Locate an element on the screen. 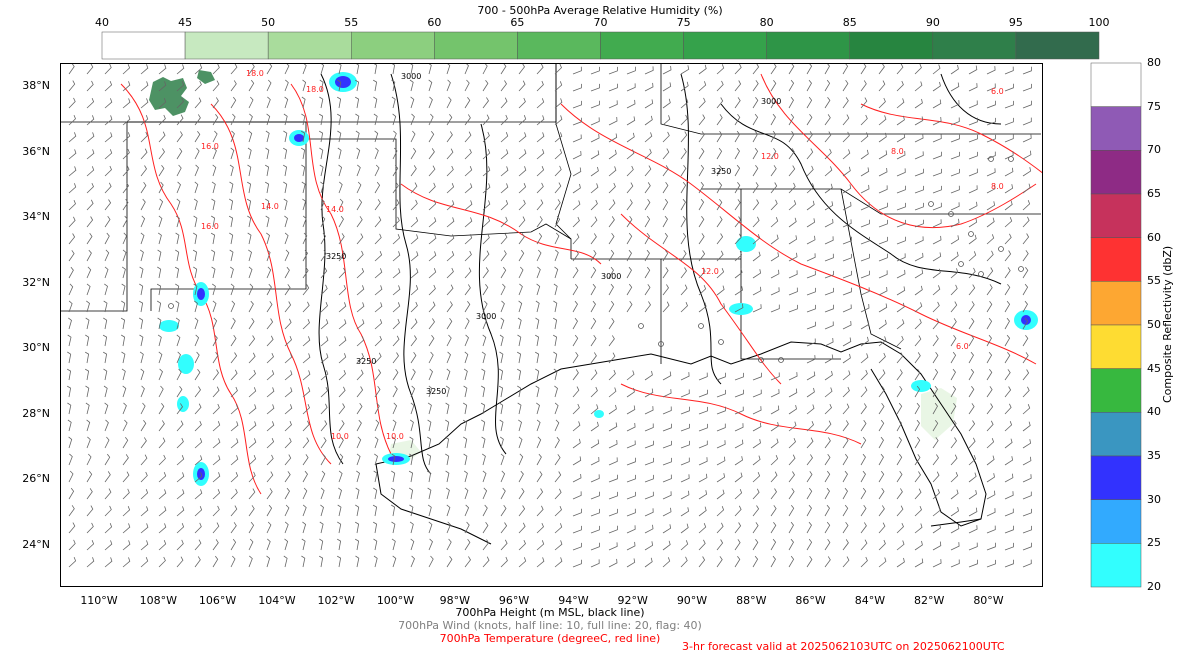 This screenshot has width=1200, height=653. reflectivity-tick-label: 25 is located at coordinates (1154, 543).